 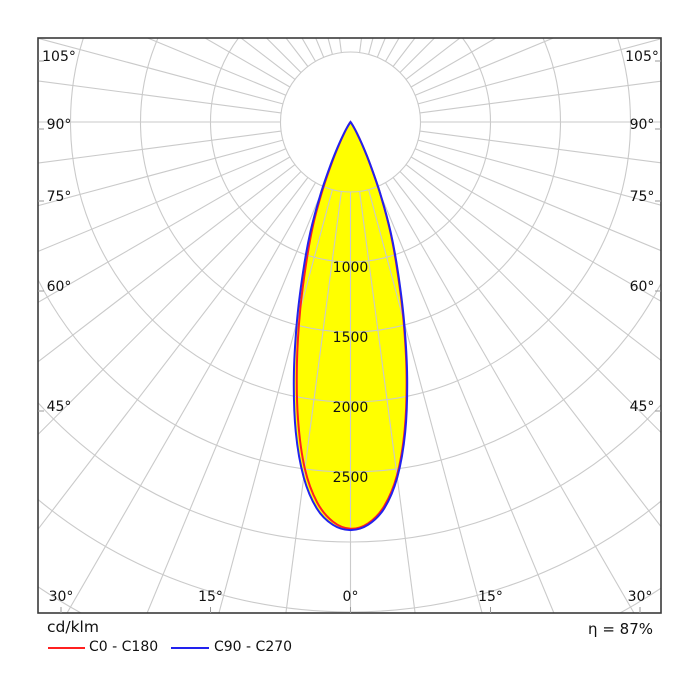 I want to click on units-label: cd/klm, so click(x=73, y=627).